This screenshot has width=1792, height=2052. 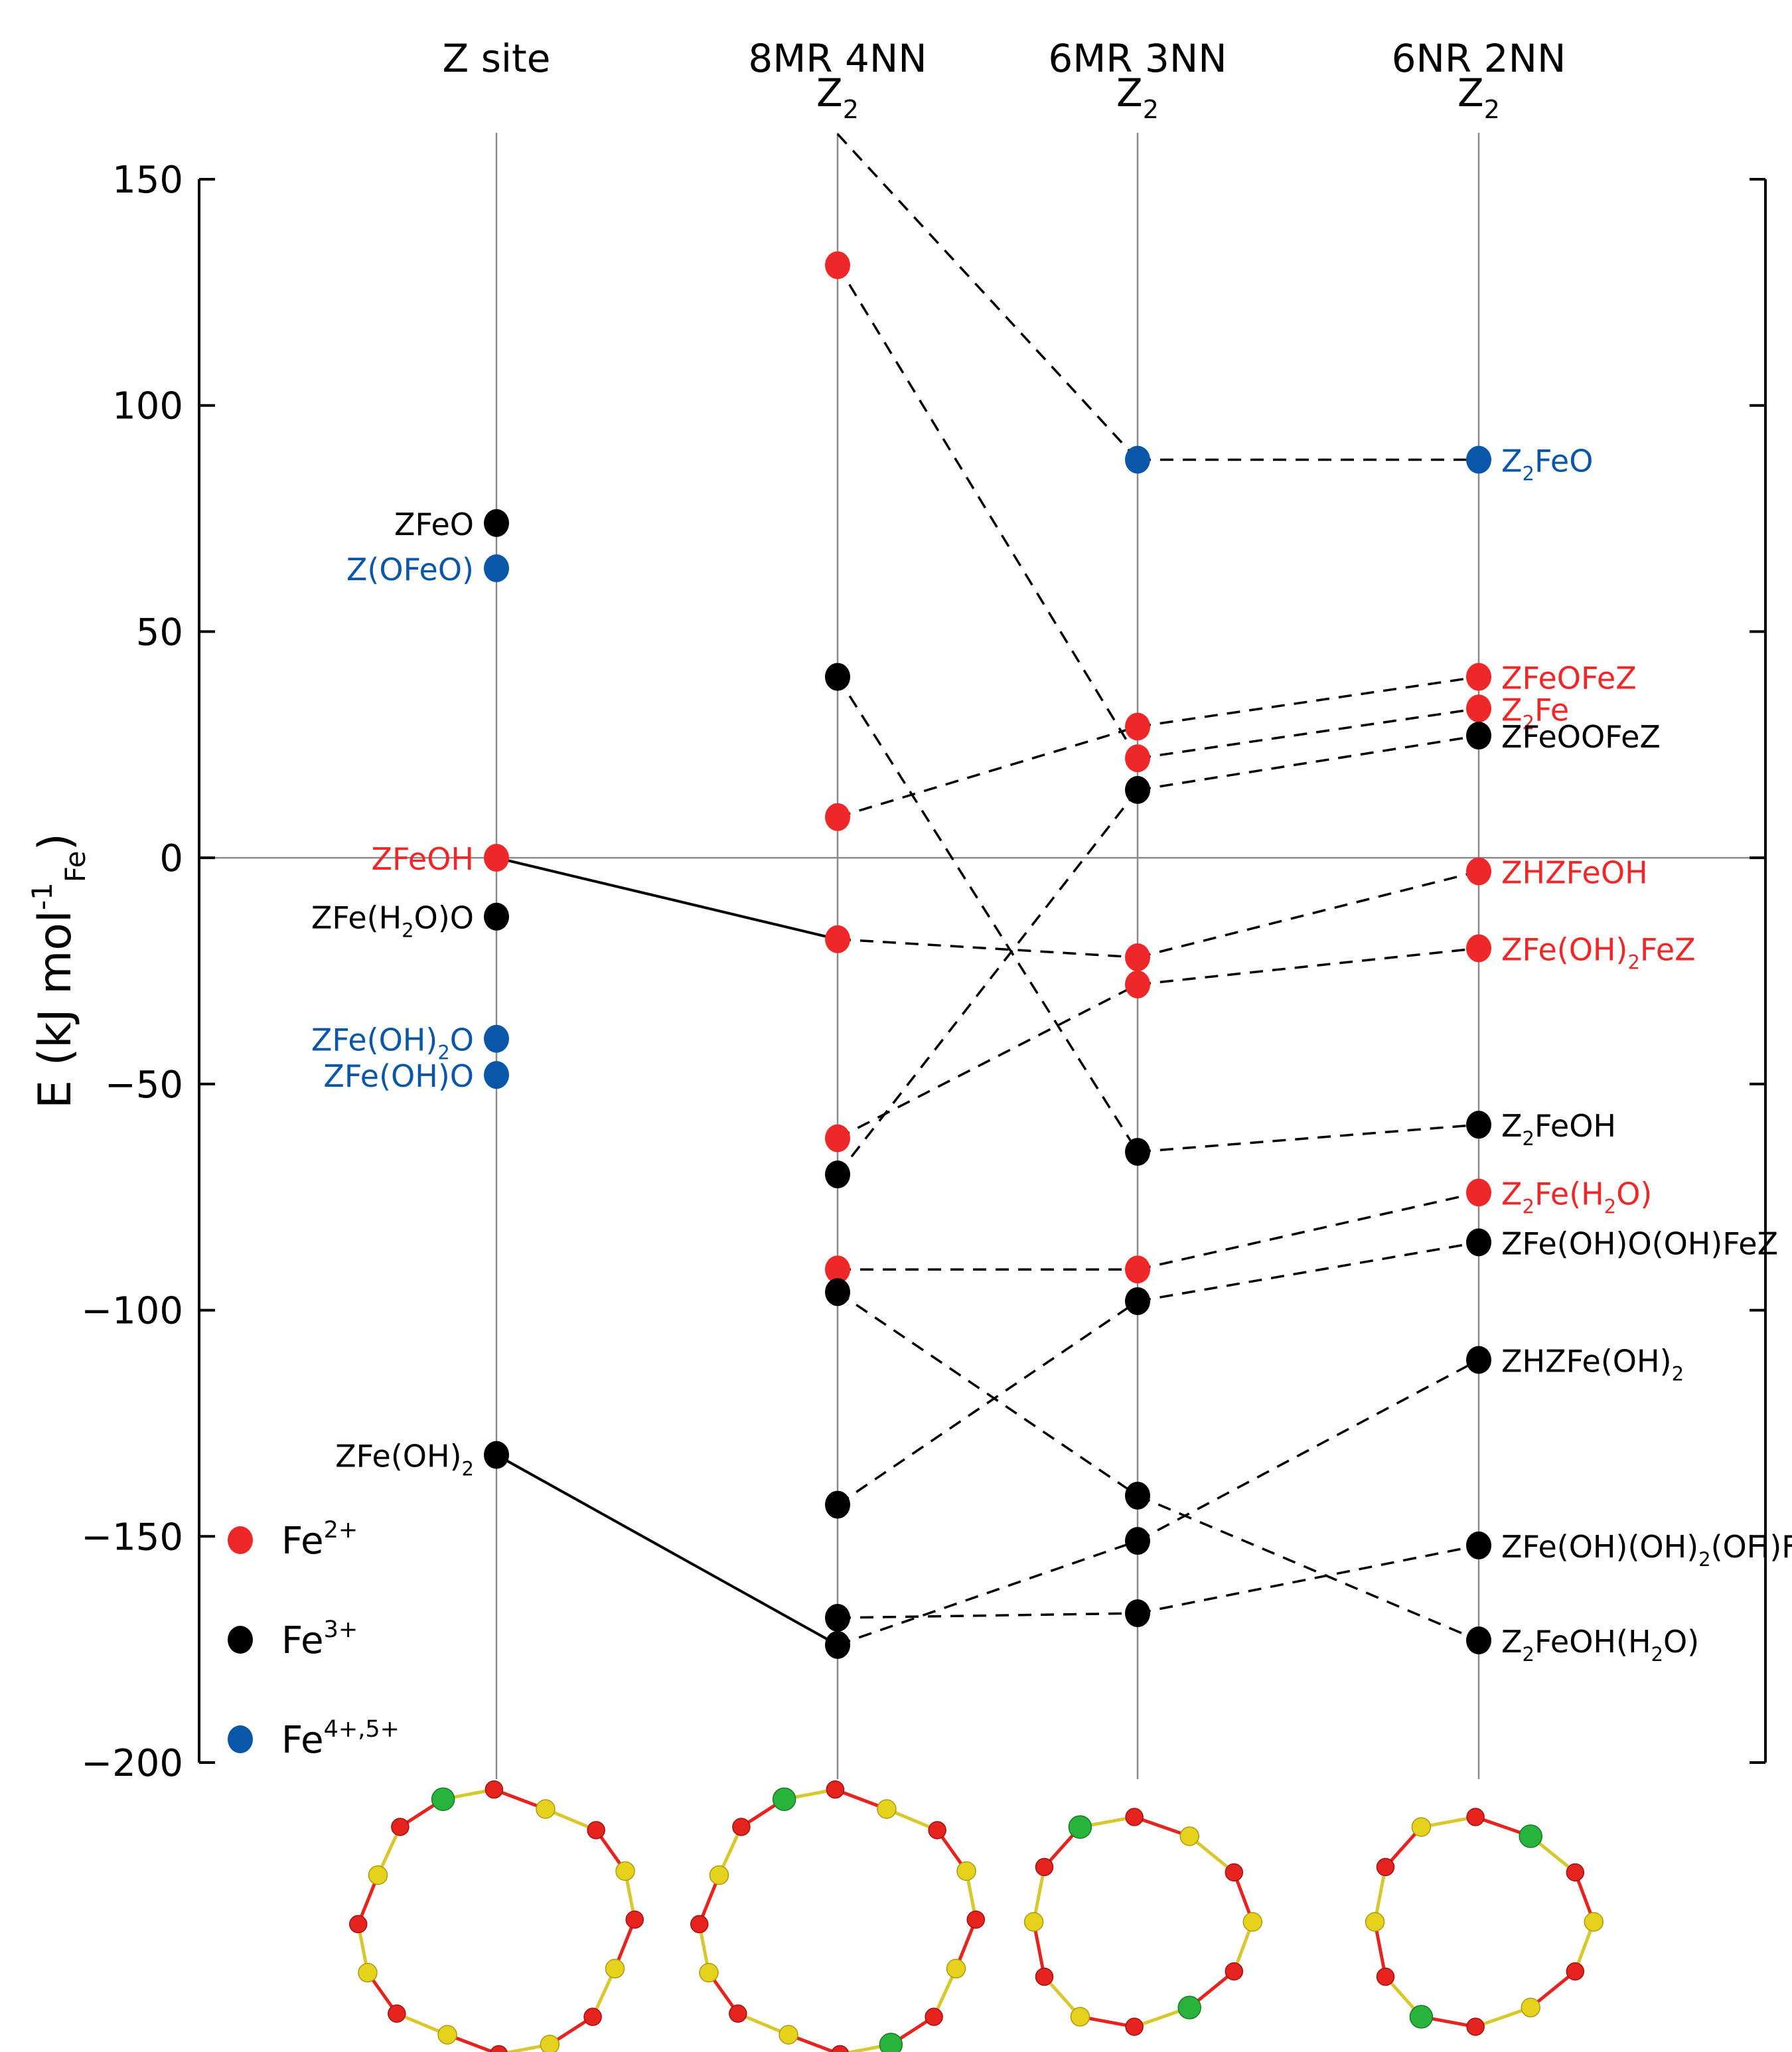 I want to click on column-header-zsite: Z site, so click(x=497, y=58).